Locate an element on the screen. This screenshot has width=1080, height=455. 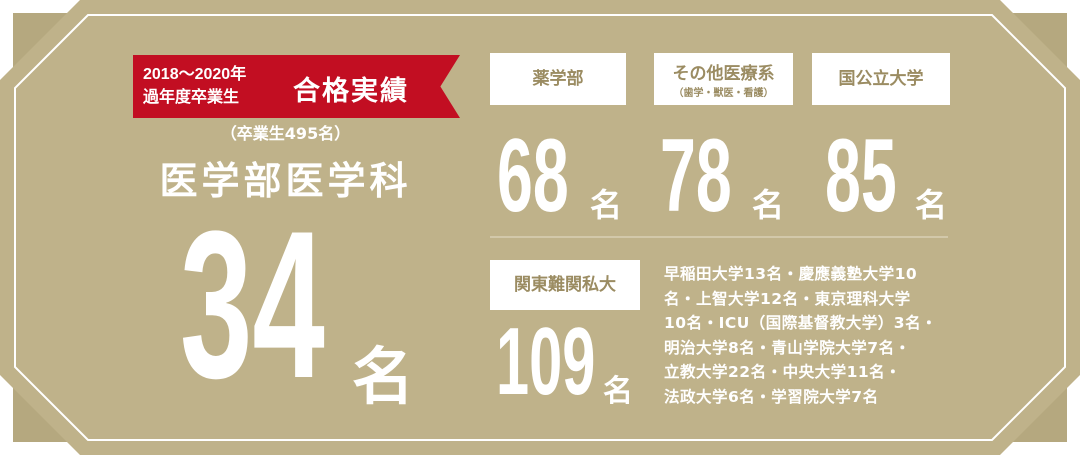
list-line: 10名・ICU（国際基督教大学）3名・ is located at coordinates (801, 323).